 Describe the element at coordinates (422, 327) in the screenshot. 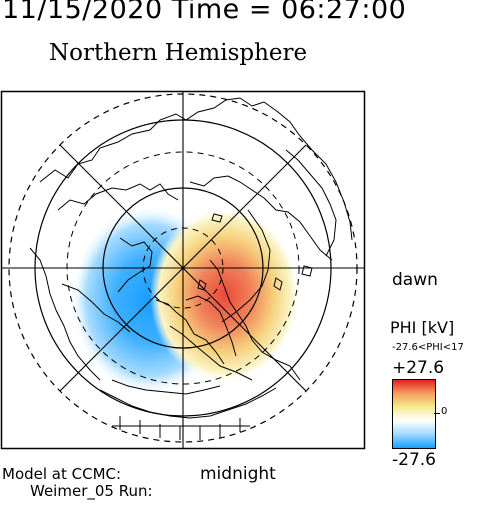

I see `colorbar-title: PHI [kV]` at that location.